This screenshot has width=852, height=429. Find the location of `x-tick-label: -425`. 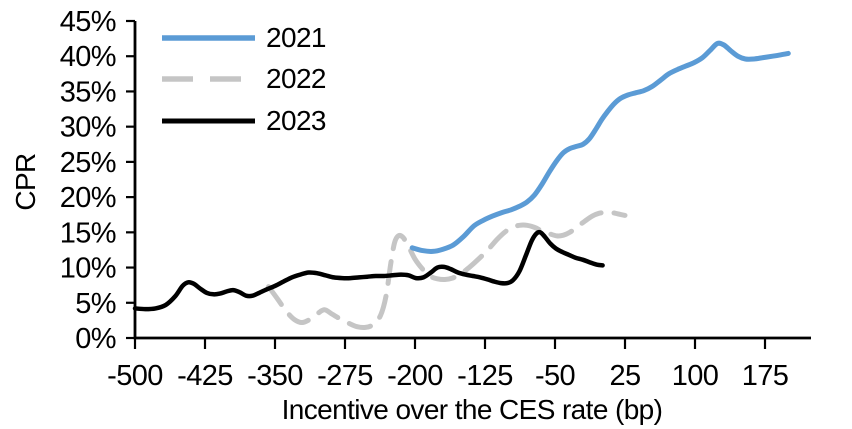

x-tick-label: -425 is located at coordinates (205, 376).